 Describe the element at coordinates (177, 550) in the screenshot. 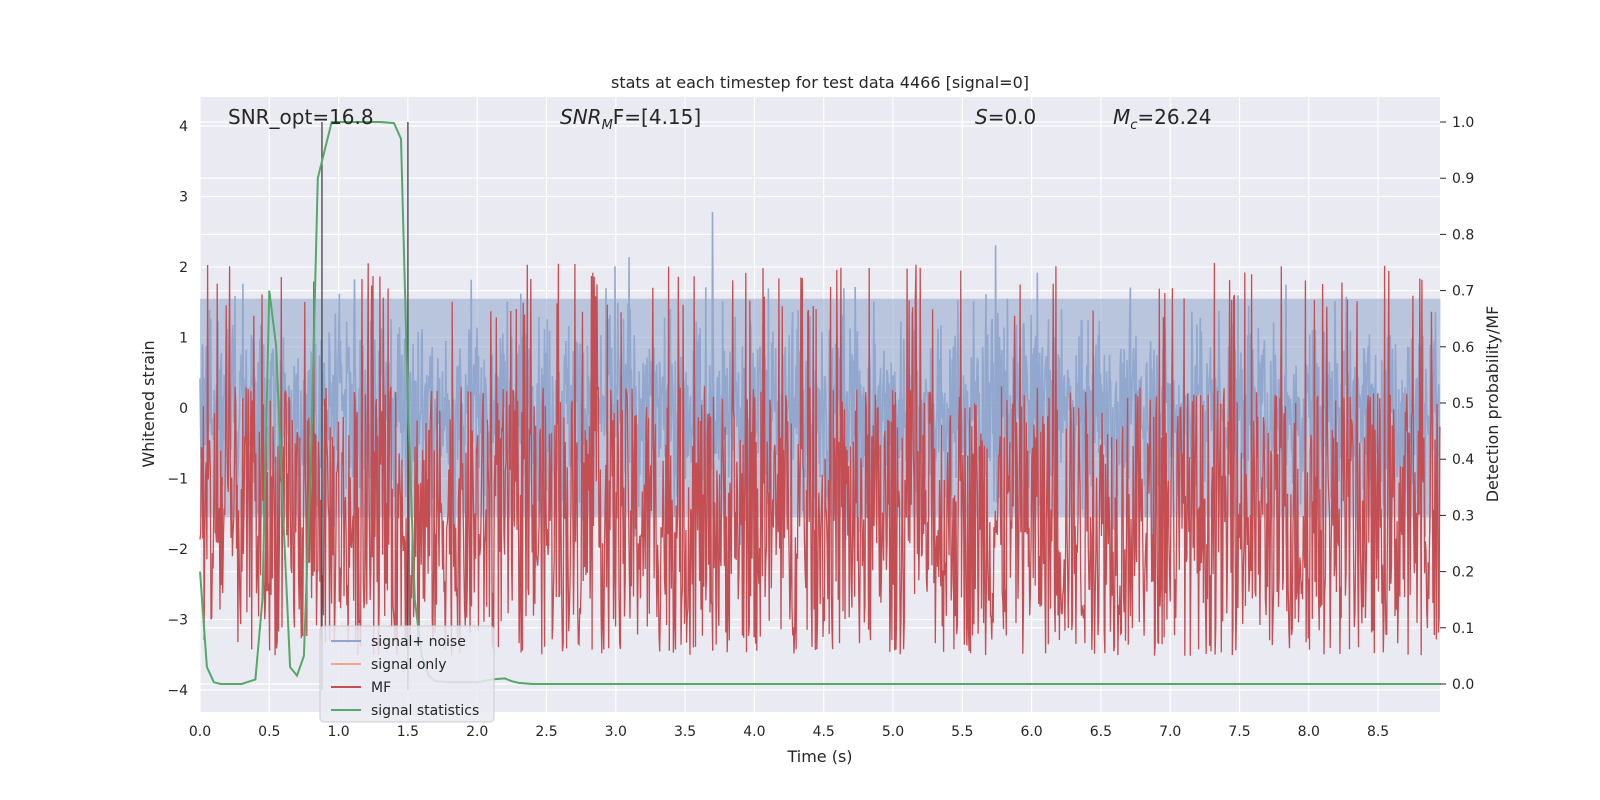

I see `y-left-tick-label: −2` at that location.